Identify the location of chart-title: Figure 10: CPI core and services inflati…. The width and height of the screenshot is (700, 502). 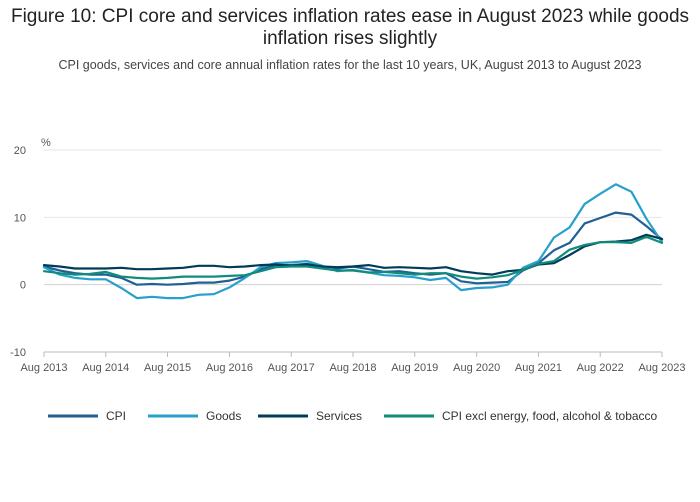
(350, 27).